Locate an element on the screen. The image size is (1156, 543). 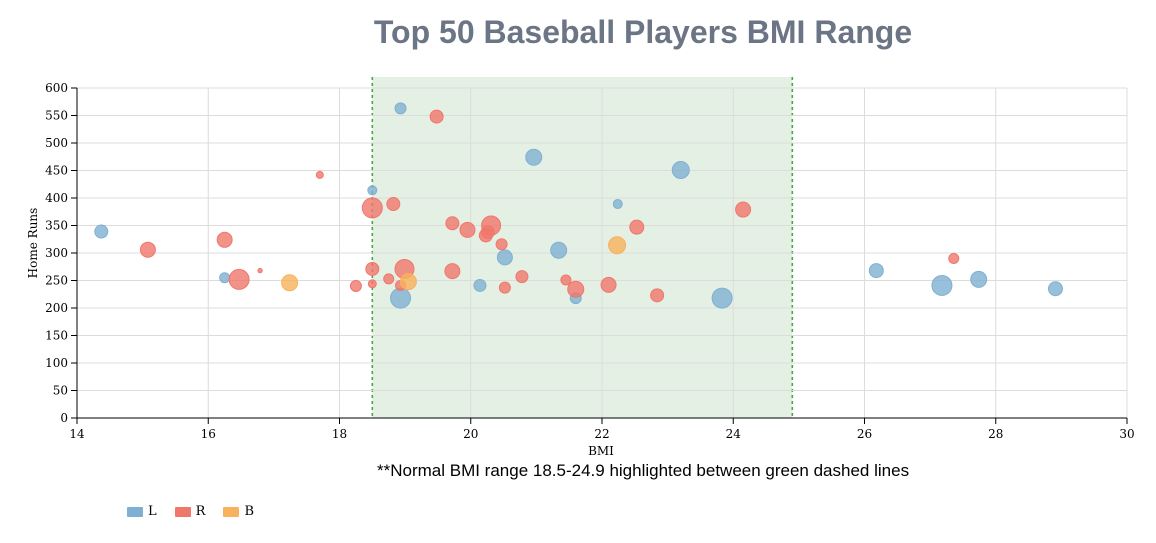
y-tick-label: 350 is located at coordinates (56, 226).